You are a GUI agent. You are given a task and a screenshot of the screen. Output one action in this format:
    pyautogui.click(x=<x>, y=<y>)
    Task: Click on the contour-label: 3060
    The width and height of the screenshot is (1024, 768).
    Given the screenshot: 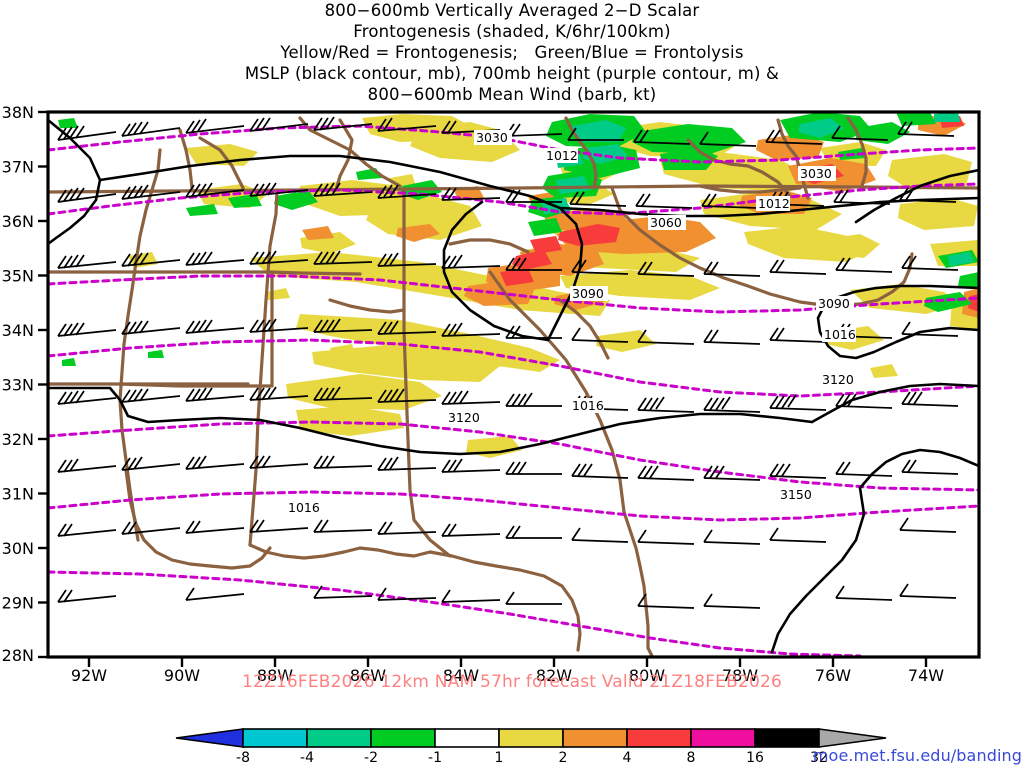 What is the action you would take?
    pyautogui.click(x=666, y=222)
    